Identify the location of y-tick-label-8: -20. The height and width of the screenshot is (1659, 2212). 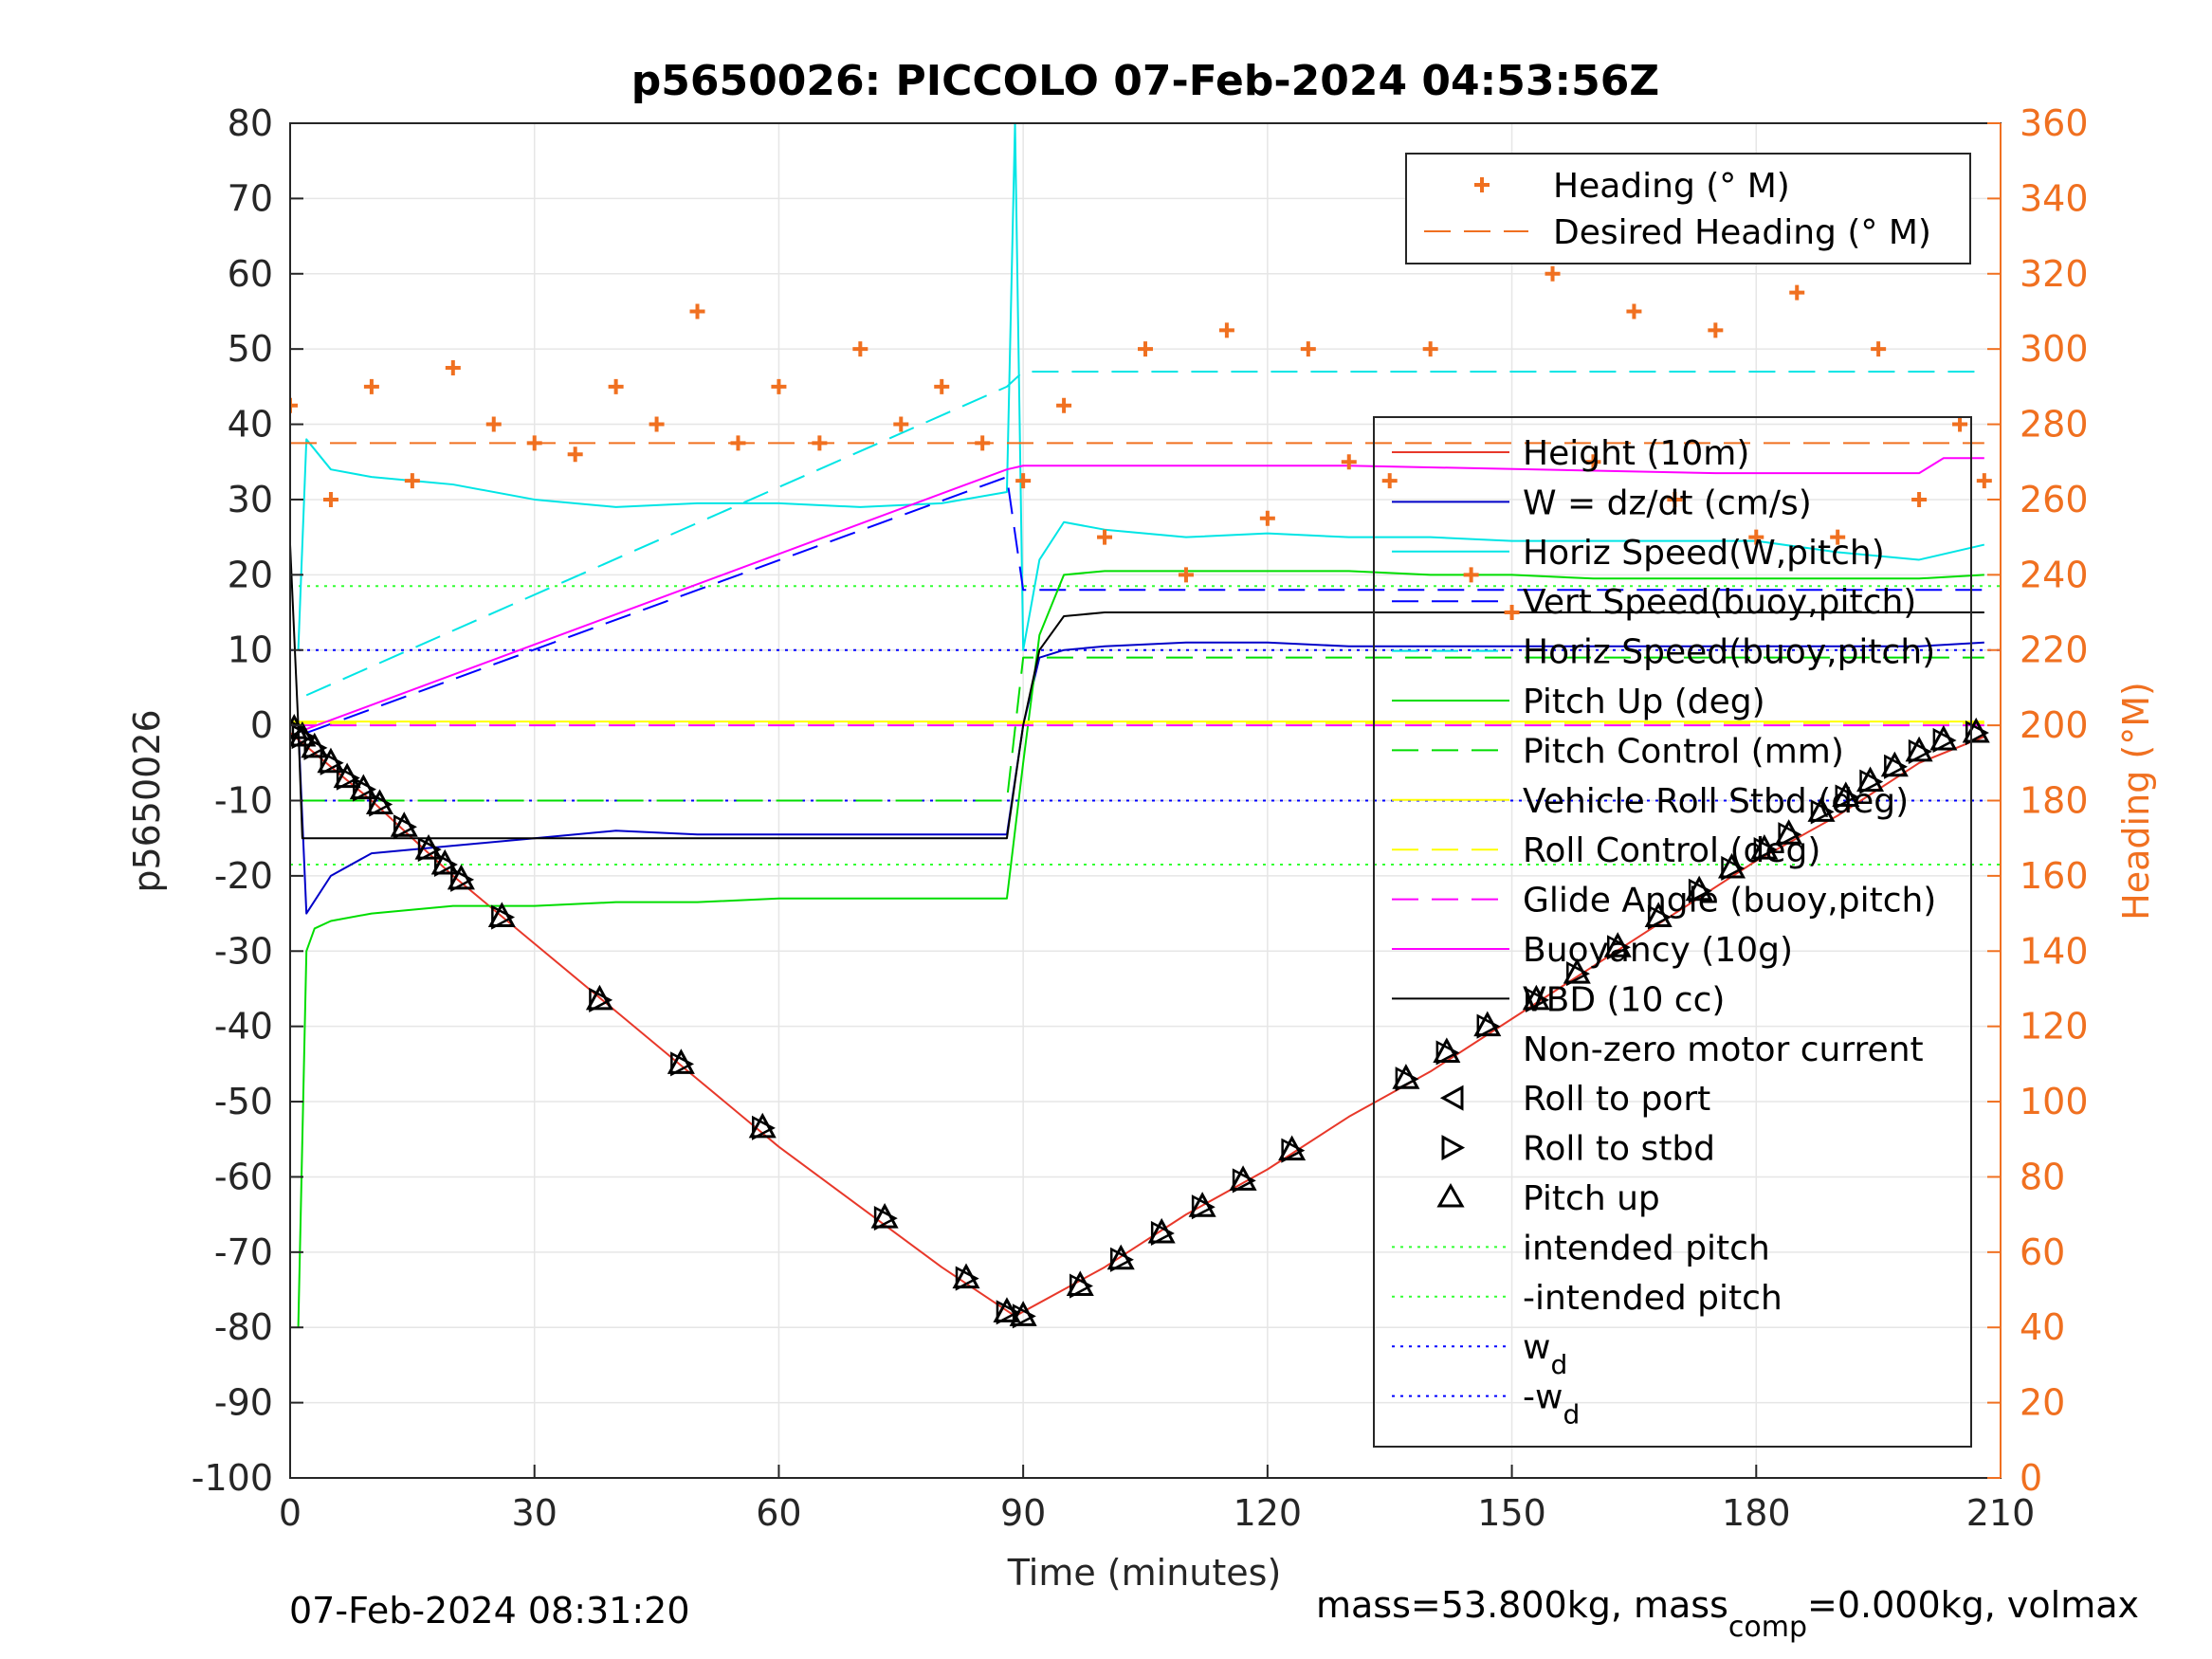
(243, 876).